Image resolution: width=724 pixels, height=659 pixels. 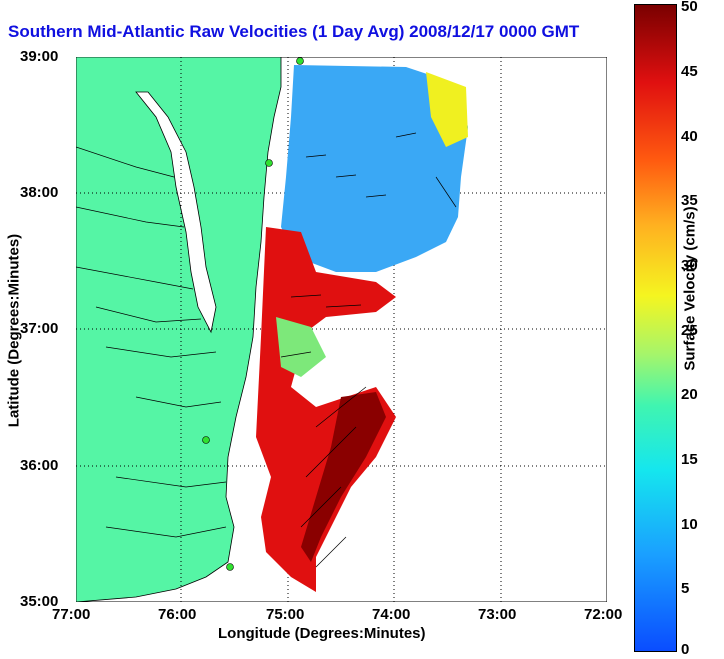 What do you see at coordinates (285, 614) in the screenshot?
I see `x-tick: 75:00` at bounding box center [285, 614].